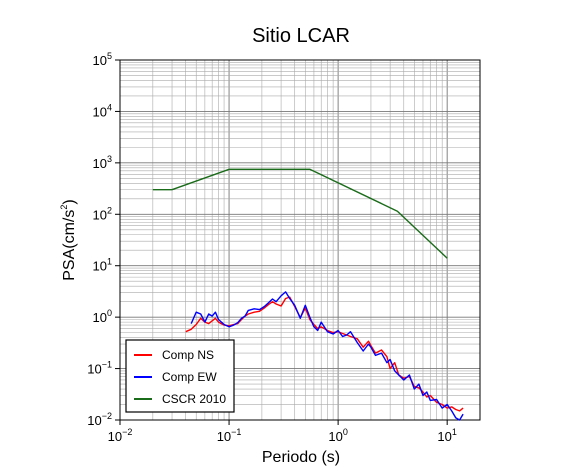 The height and width of the screenshot is (475, 586). Describe the element at coordinates (446, 435) in the screenshot. I see `x-tick-label: 10¹` at that location.